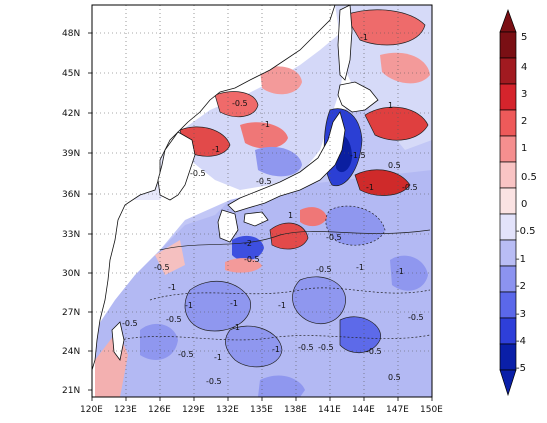  What do you see at coordinates (521, 341) in the screenshot?
I see `colorbar-label: -4` at bounding box center [521, 341].